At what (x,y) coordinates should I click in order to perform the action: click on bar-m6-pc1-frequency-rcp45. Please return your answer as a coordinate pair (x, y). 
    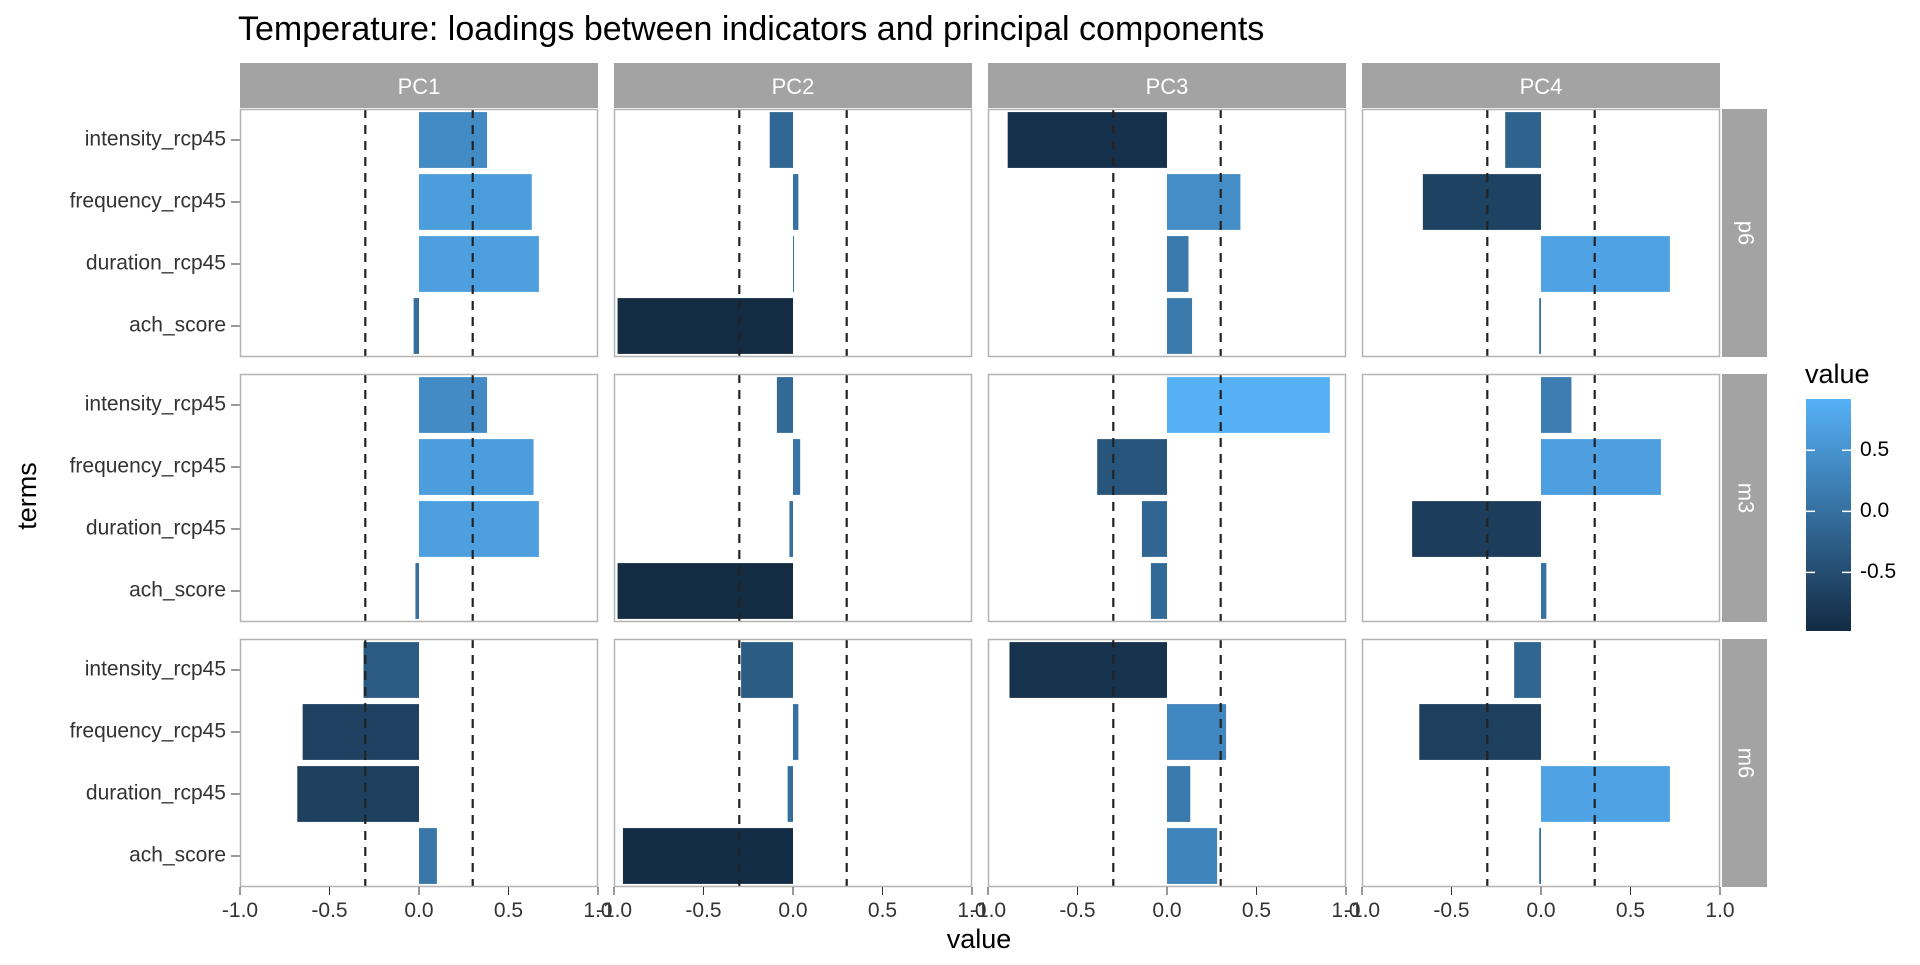
    Looking at the image, I should click on (360, 732).